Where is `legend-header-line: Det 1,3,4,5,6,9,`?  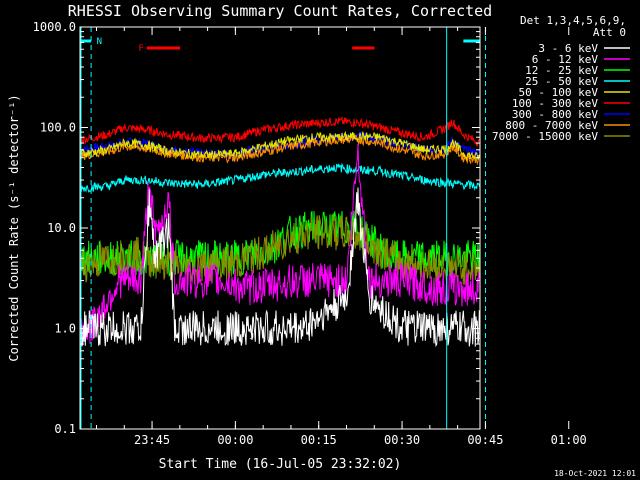
legend-header-line: Det 1,3,4,5,6,9, is located at coordinates (573, 20).